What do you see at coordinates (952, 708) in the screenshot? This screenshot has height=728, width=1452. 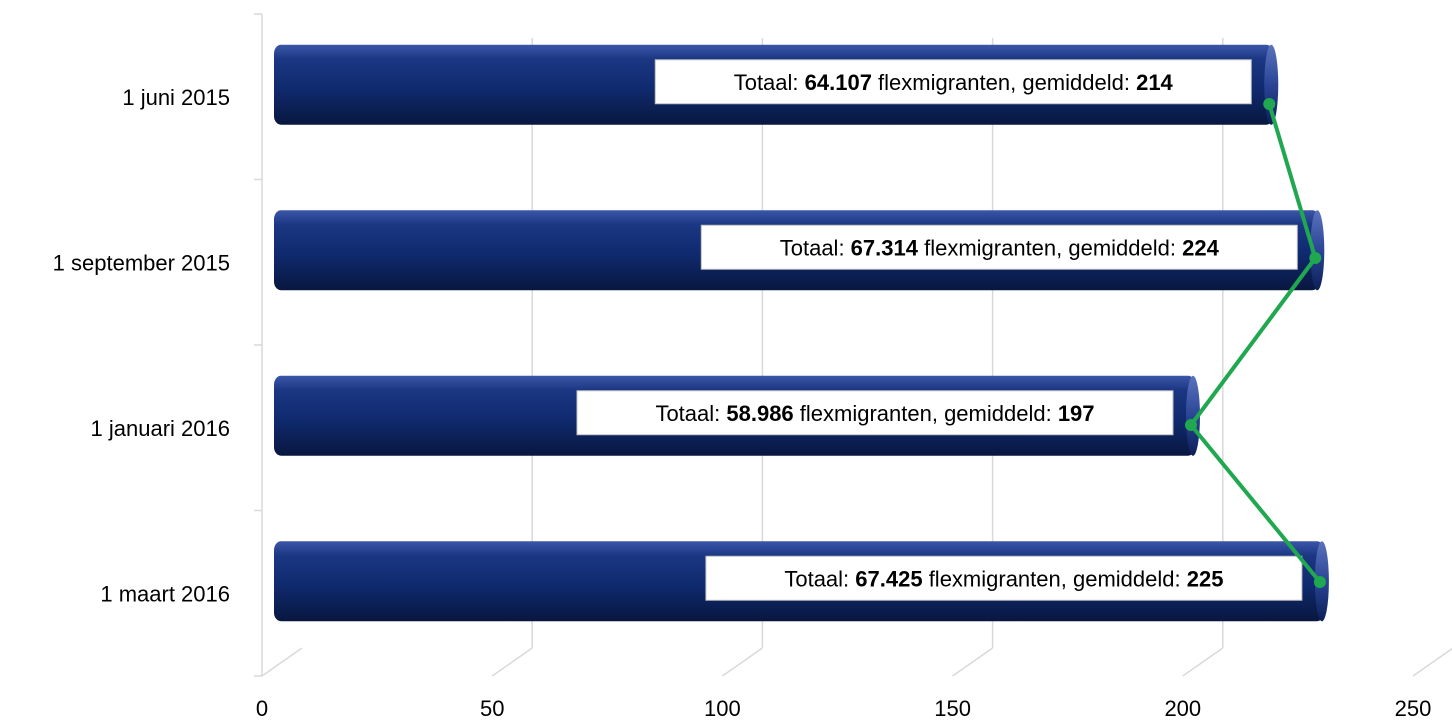 I see `x-tick-label: 150` at bounding box center [952, 708].